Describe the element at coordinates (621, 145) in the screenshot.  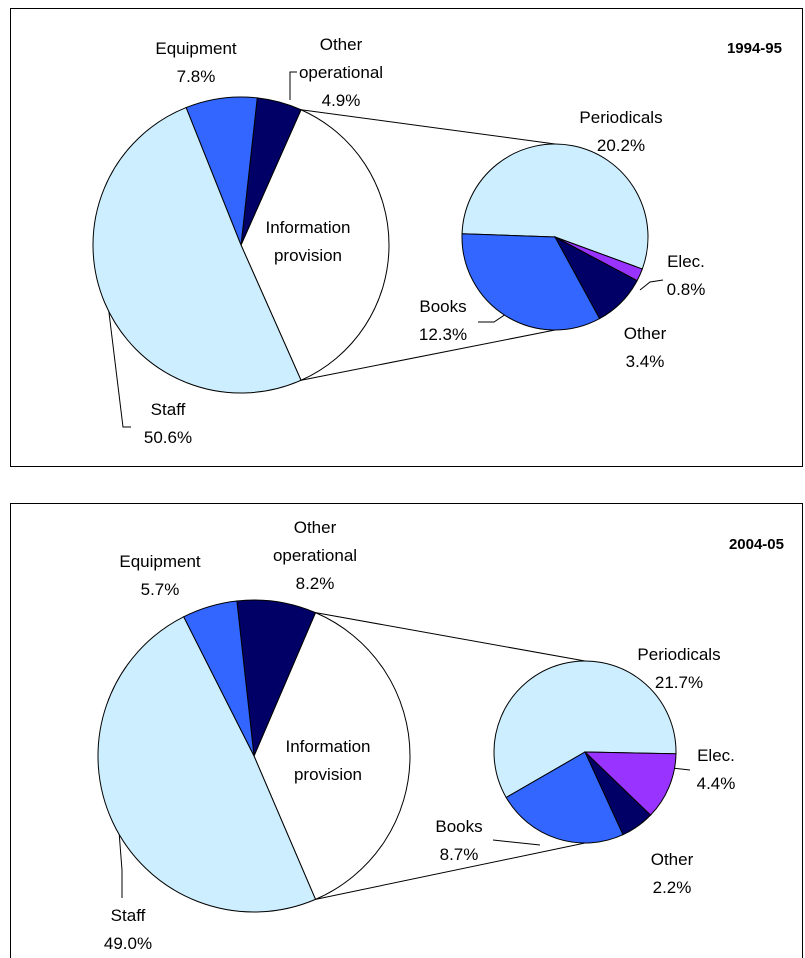
I see `slice-value: 20.2%` at that location.